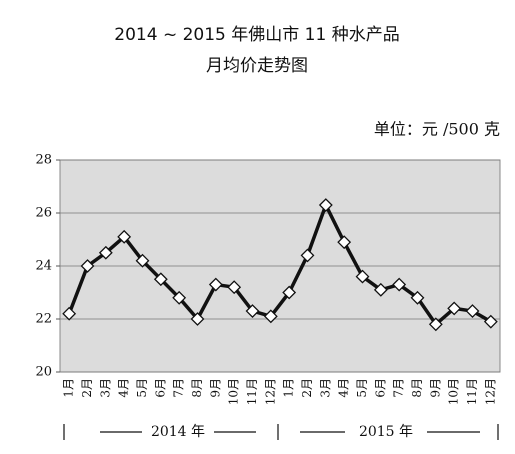  Describe the element at coordinates (178, 432) in the screenshot. I see `group-label: 2014 年` at that location.